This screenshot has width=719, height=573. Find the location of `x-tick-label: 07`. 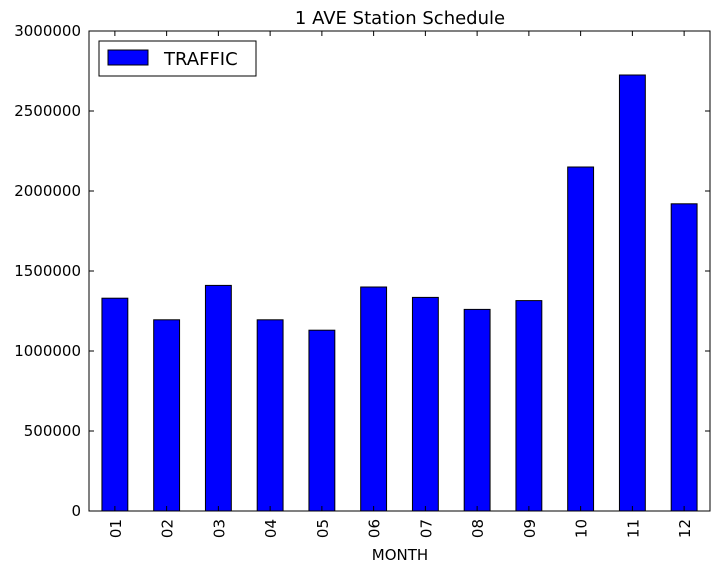

x-tick-label: 07 is located at coordinates (426, 528).